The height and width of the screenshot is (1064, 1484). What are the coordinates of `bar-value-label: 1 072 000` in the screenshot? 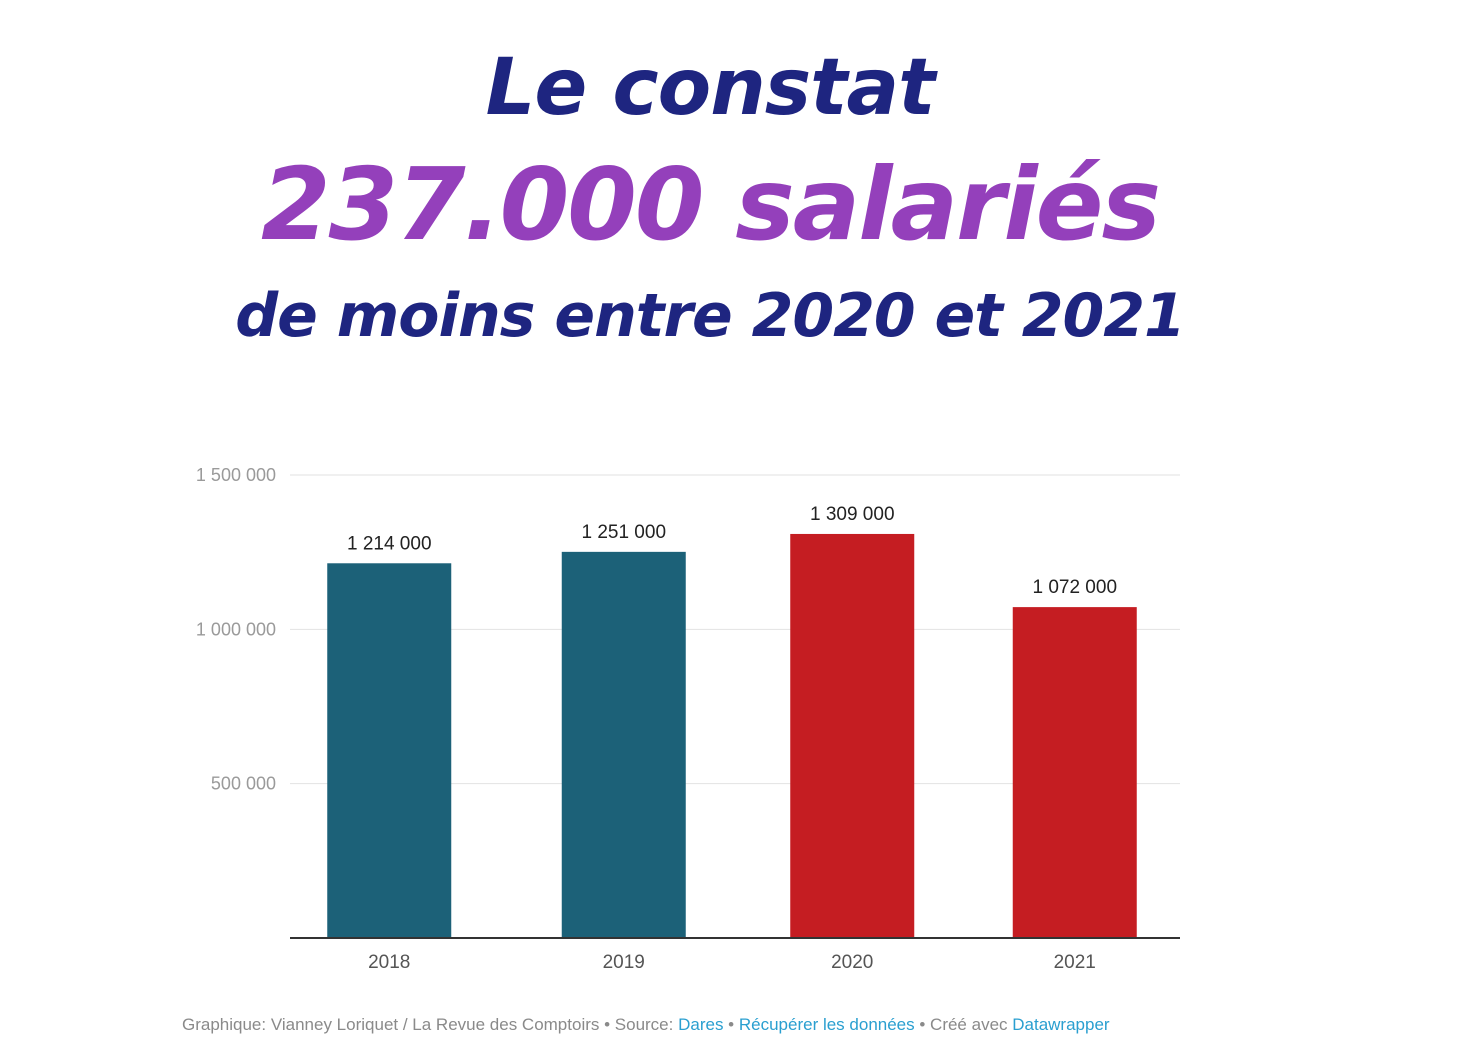 It's located at (1074, 587).